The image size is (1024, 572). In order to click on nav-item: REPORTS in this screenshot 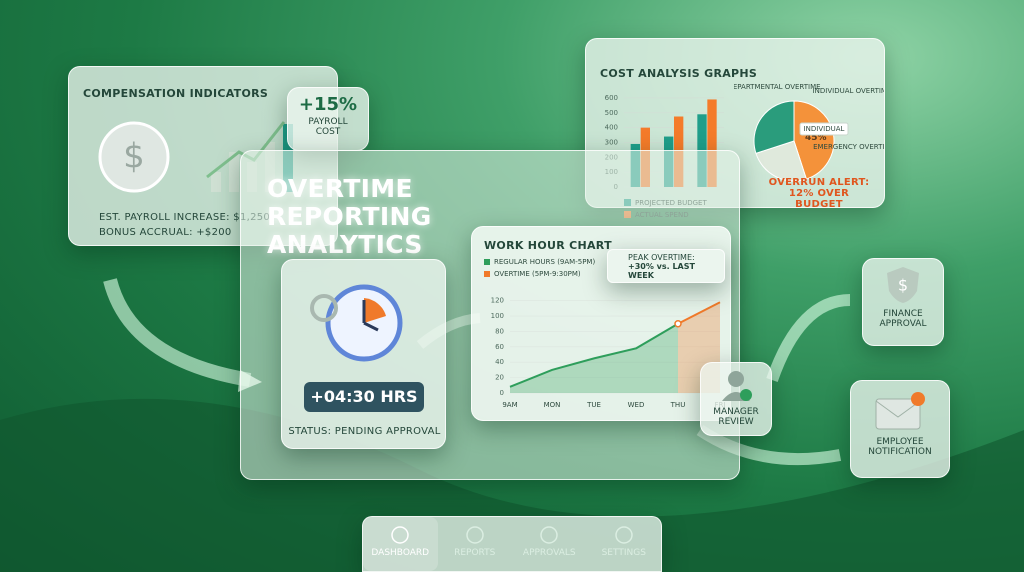, I will do `click(475, 544)`.